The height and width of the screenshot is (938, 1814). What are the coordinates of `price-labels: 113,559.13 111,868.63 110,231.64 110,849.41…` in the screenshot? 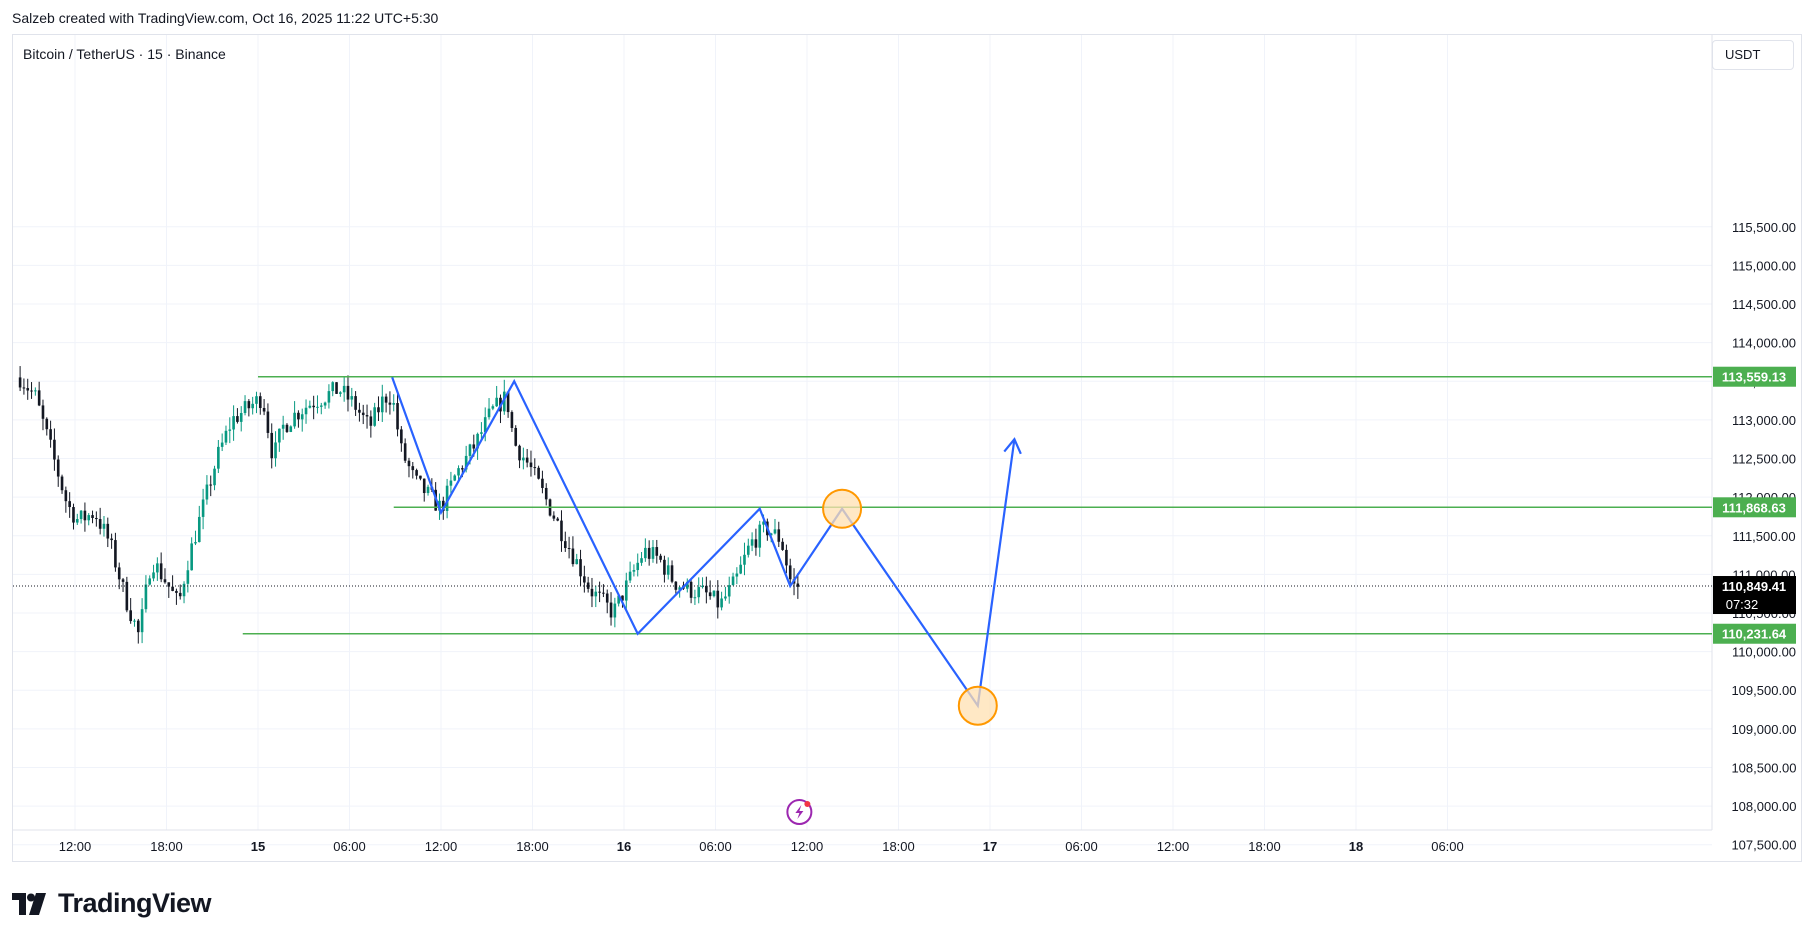 It's located at (1754, 505).